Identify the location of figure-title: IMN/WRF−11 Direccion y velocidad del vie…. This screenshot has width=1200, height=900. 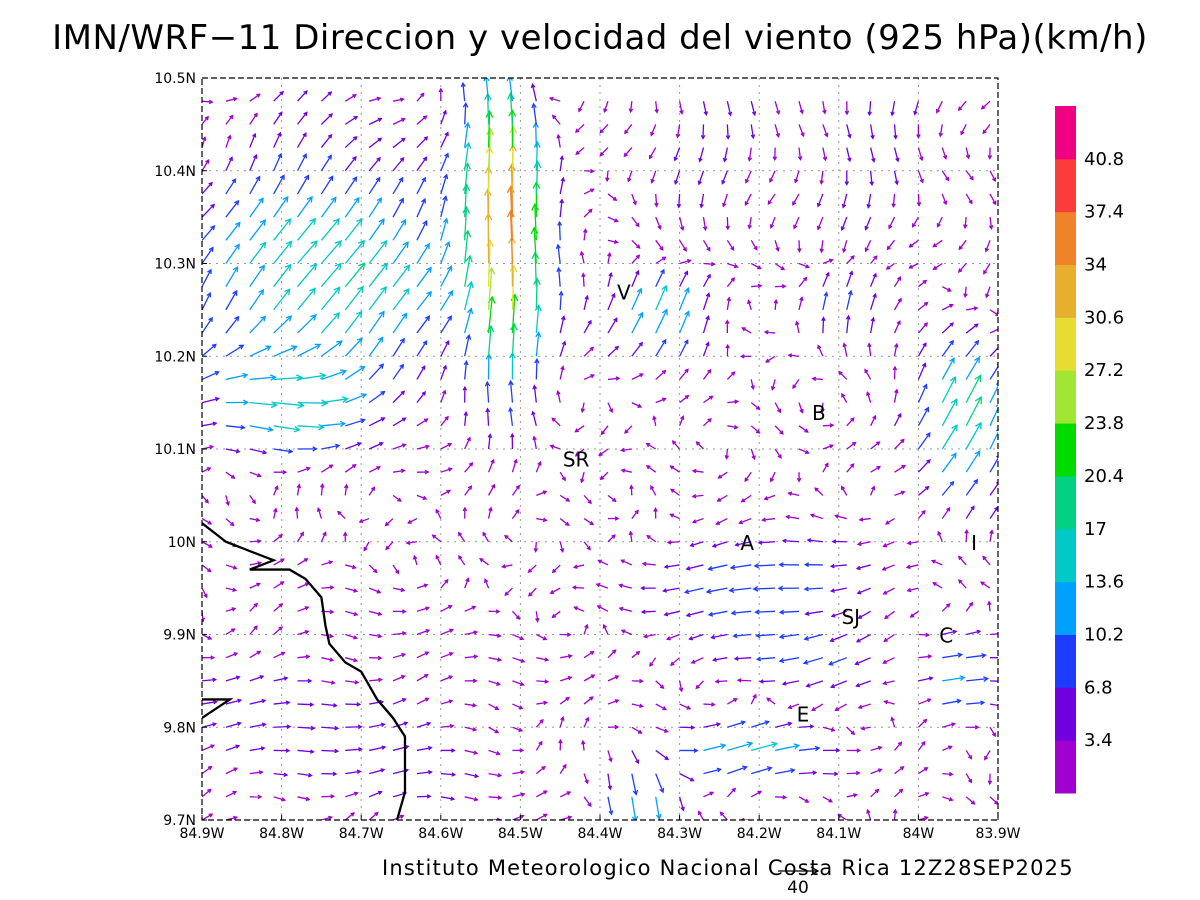
(600, 38).